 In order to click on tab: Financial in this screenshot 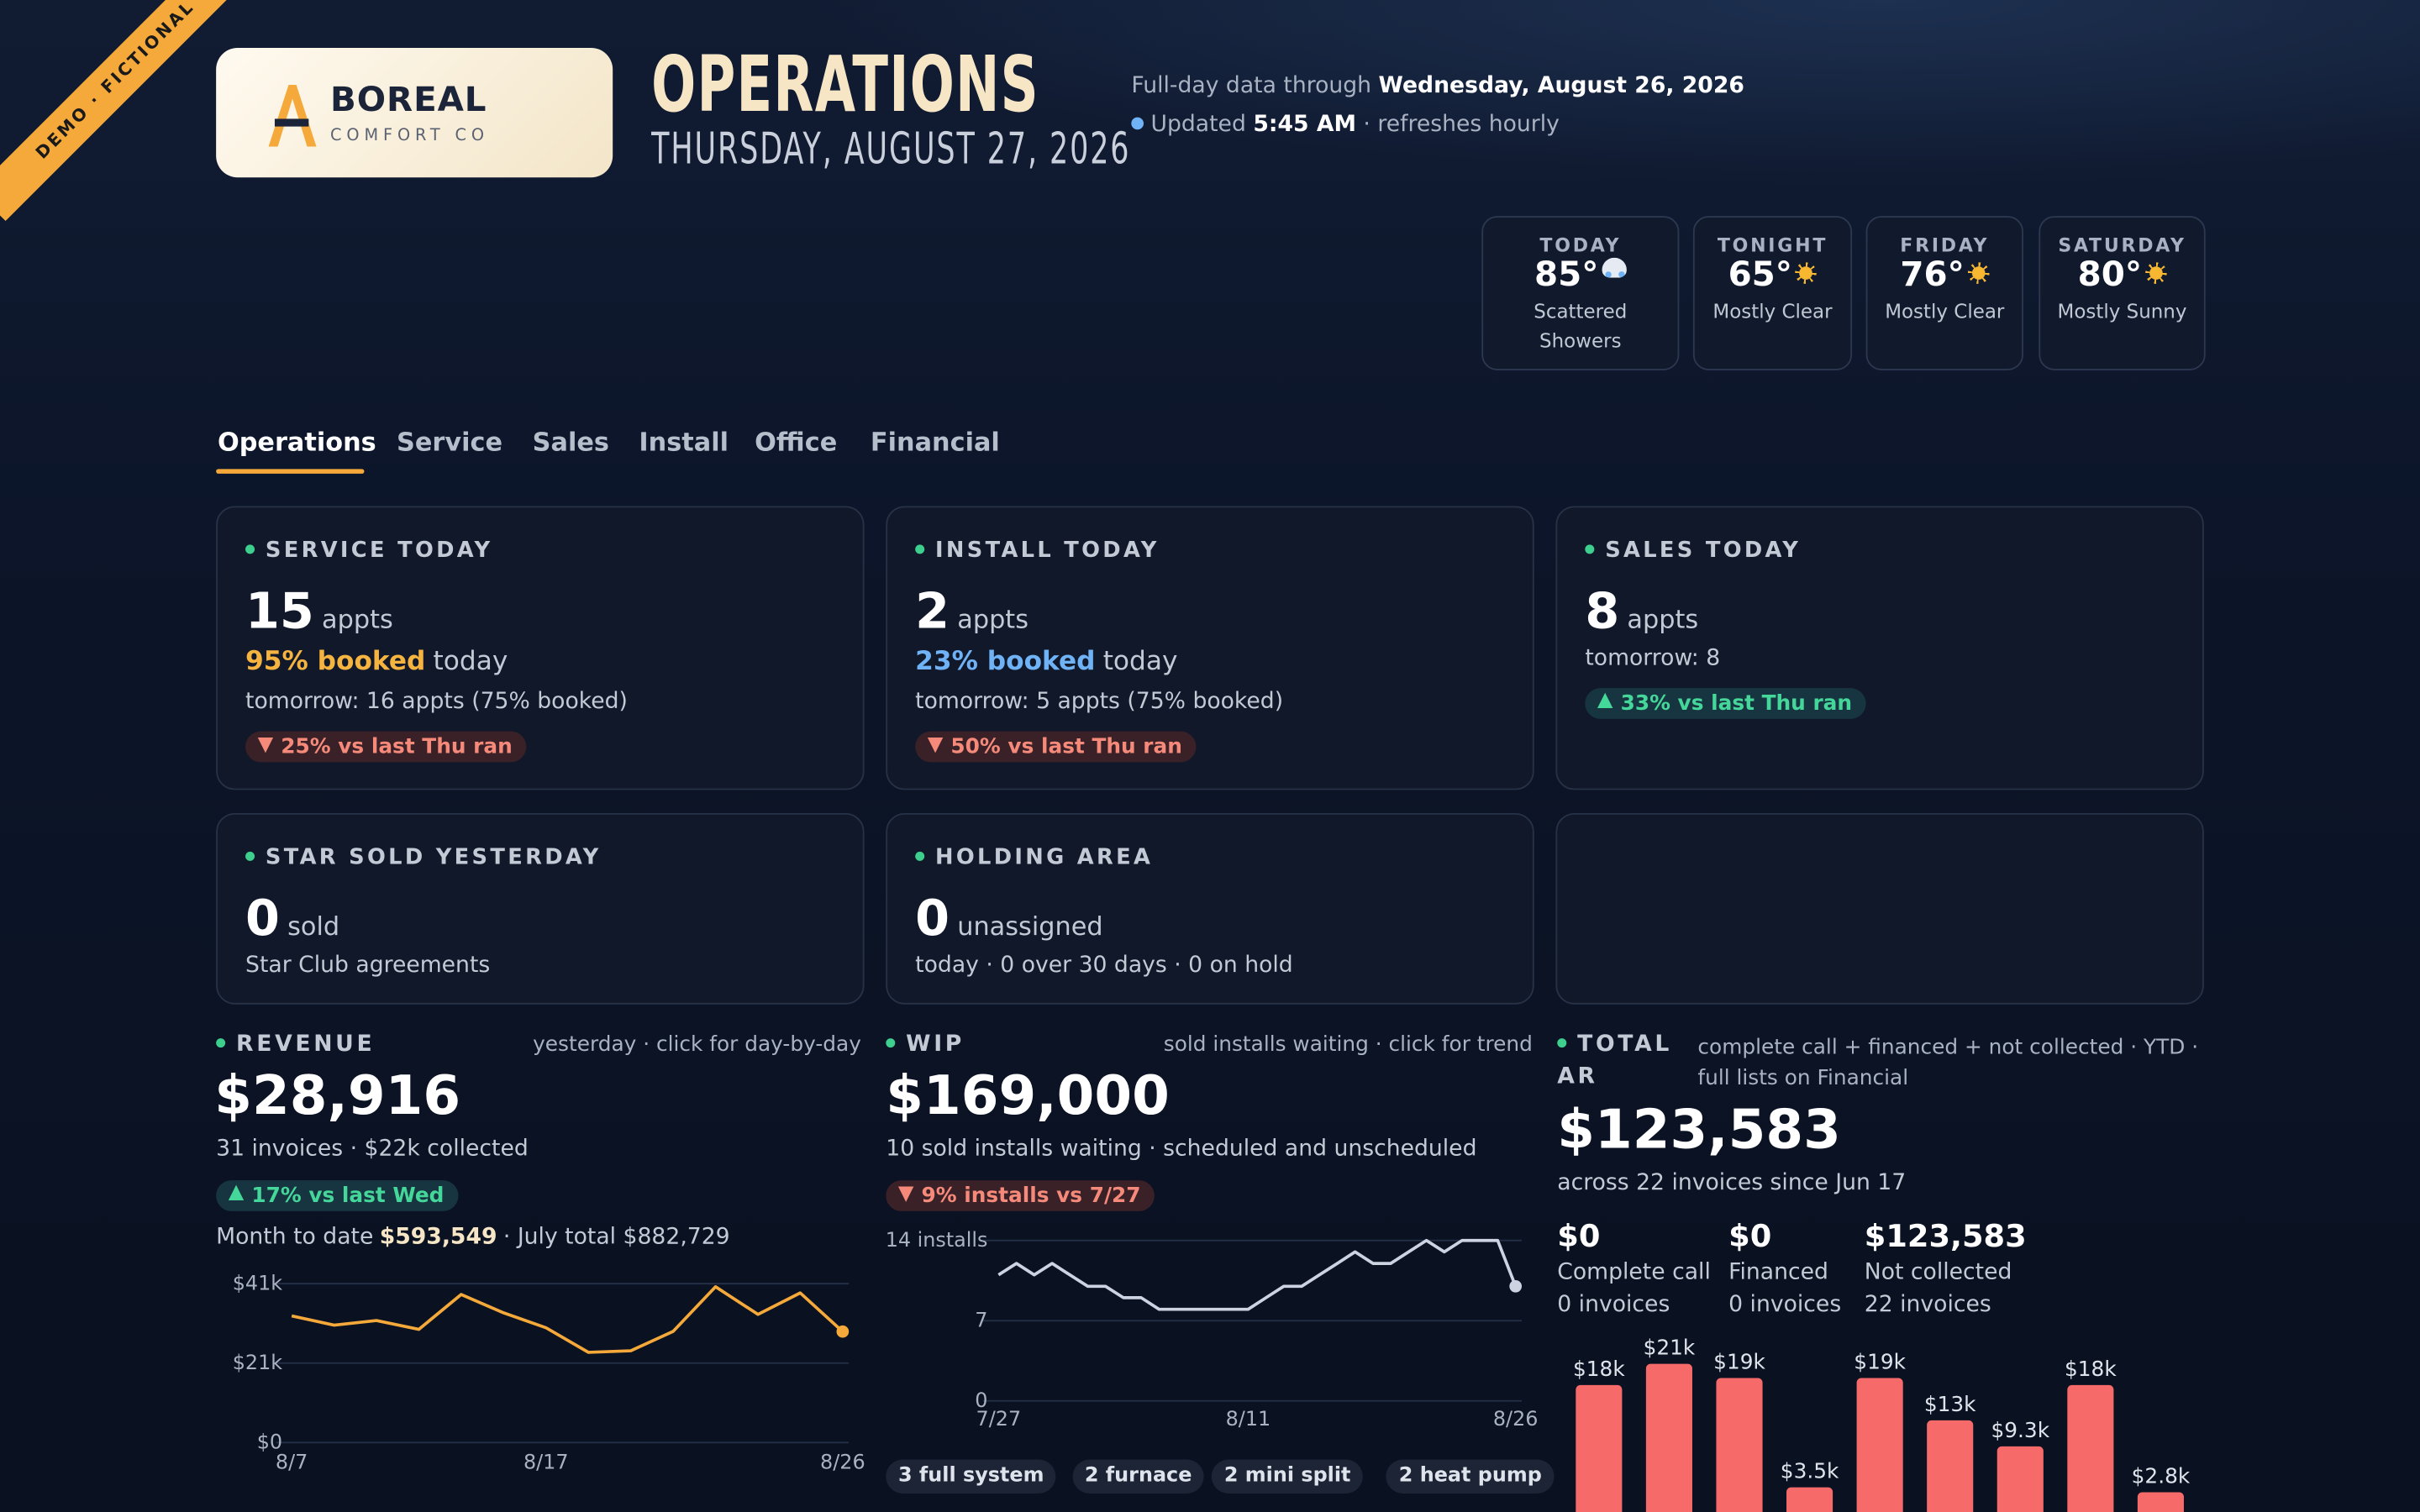, I will do `click(935, 442)`.